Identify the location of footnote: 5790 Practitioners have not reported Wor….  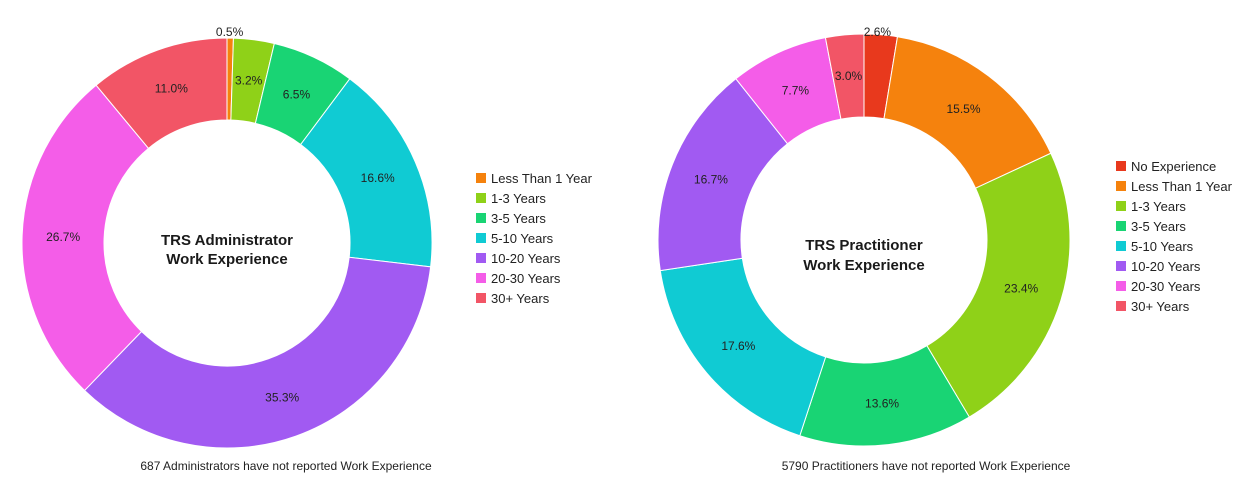
(926, 466).